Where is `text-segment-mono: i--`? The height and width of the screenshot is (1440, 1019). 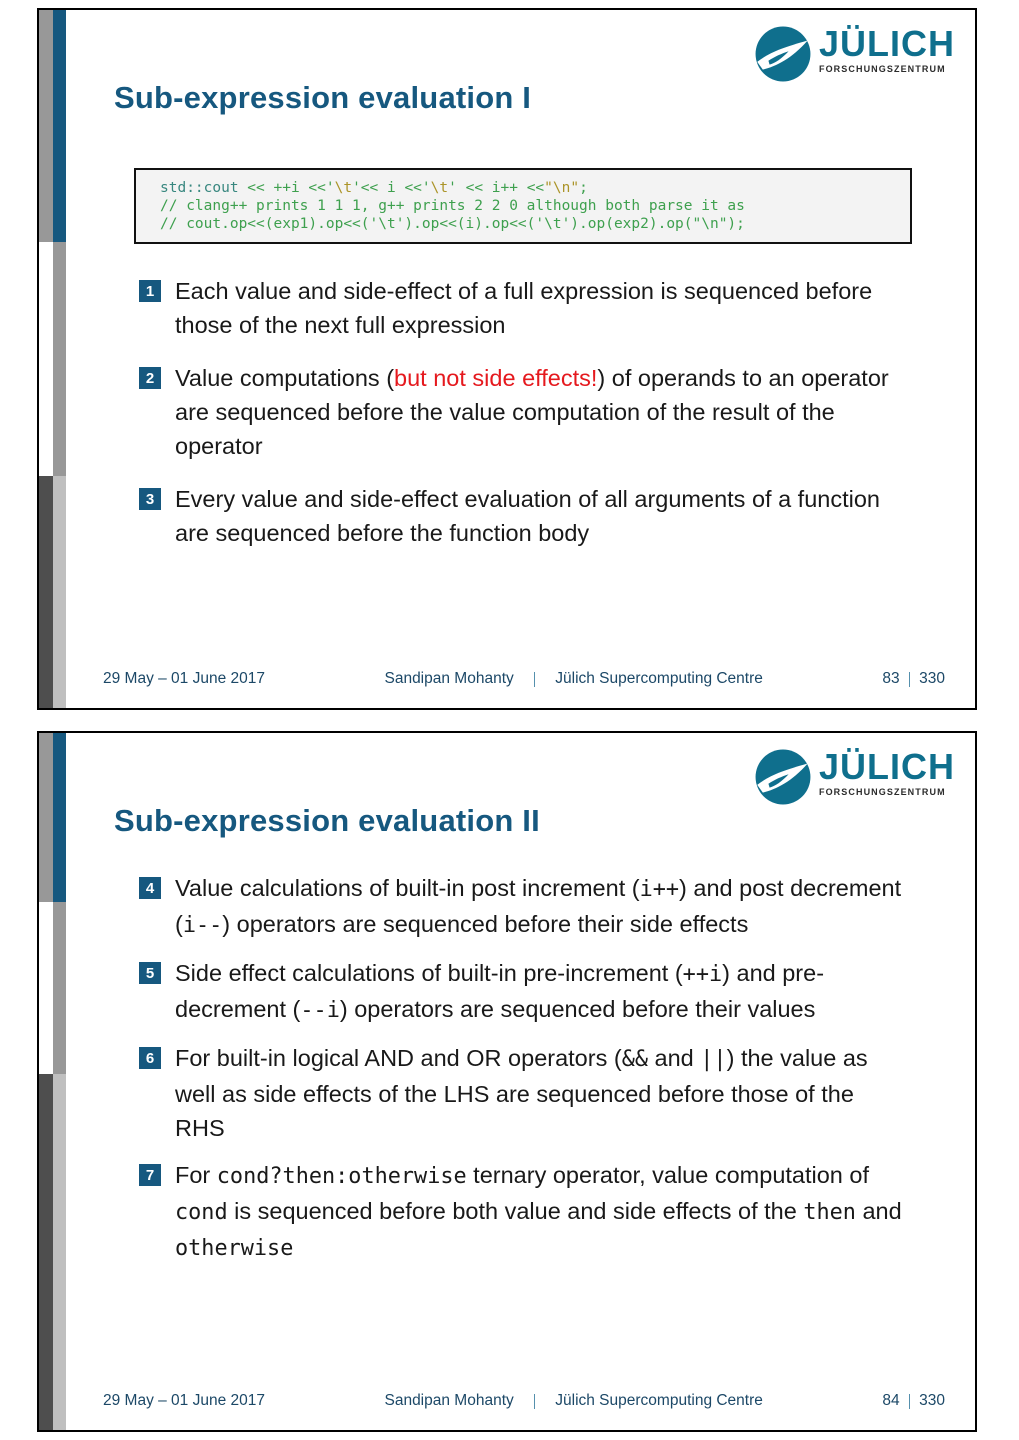 text-segment-mono: i-- is located at coordinates (202, 925).